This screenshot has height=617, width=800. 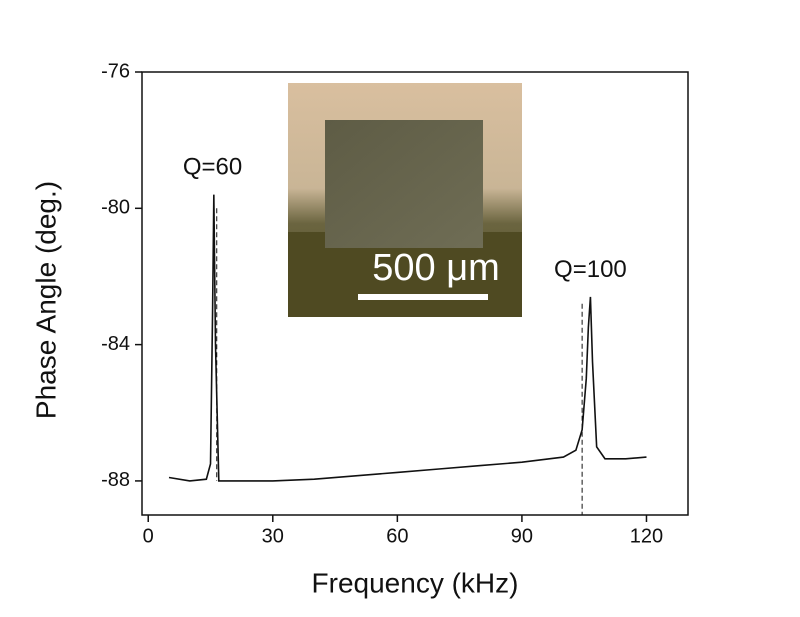 What do you see at coordinates (45, 300) in the screenshot?
I see `y-axis-title: Phase Angle (deg.)` at bounding box center [45, 300].